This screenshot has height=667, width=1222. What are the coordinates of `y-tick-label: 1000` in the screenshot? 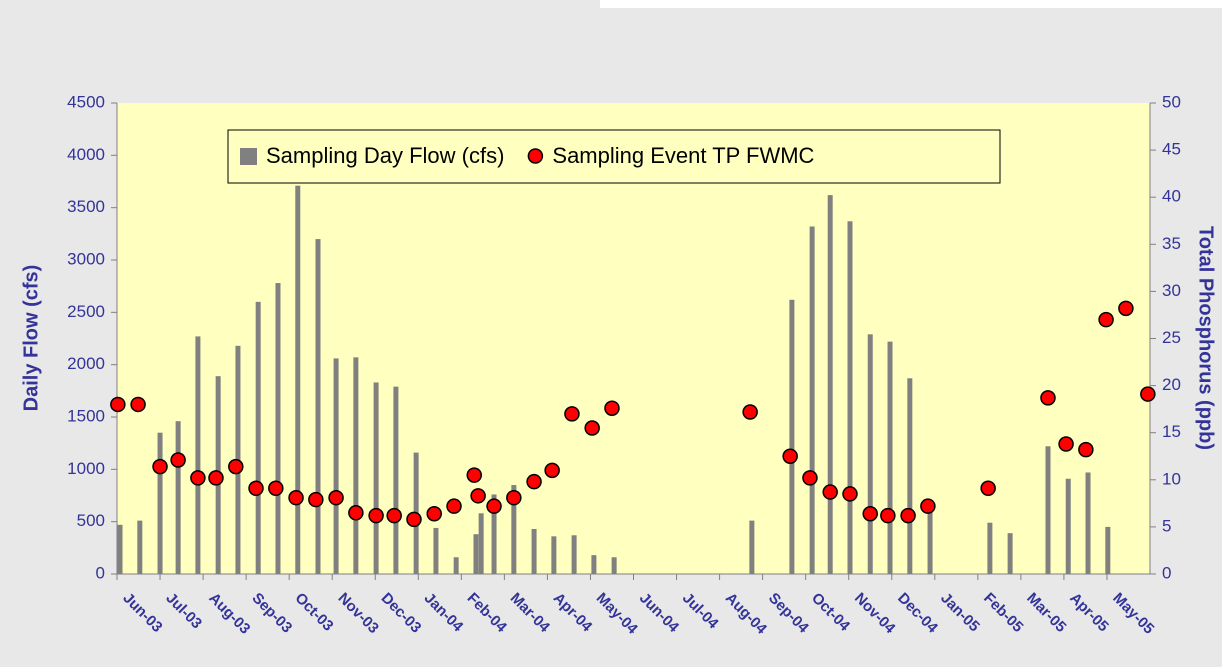 It's located at (86, 468).